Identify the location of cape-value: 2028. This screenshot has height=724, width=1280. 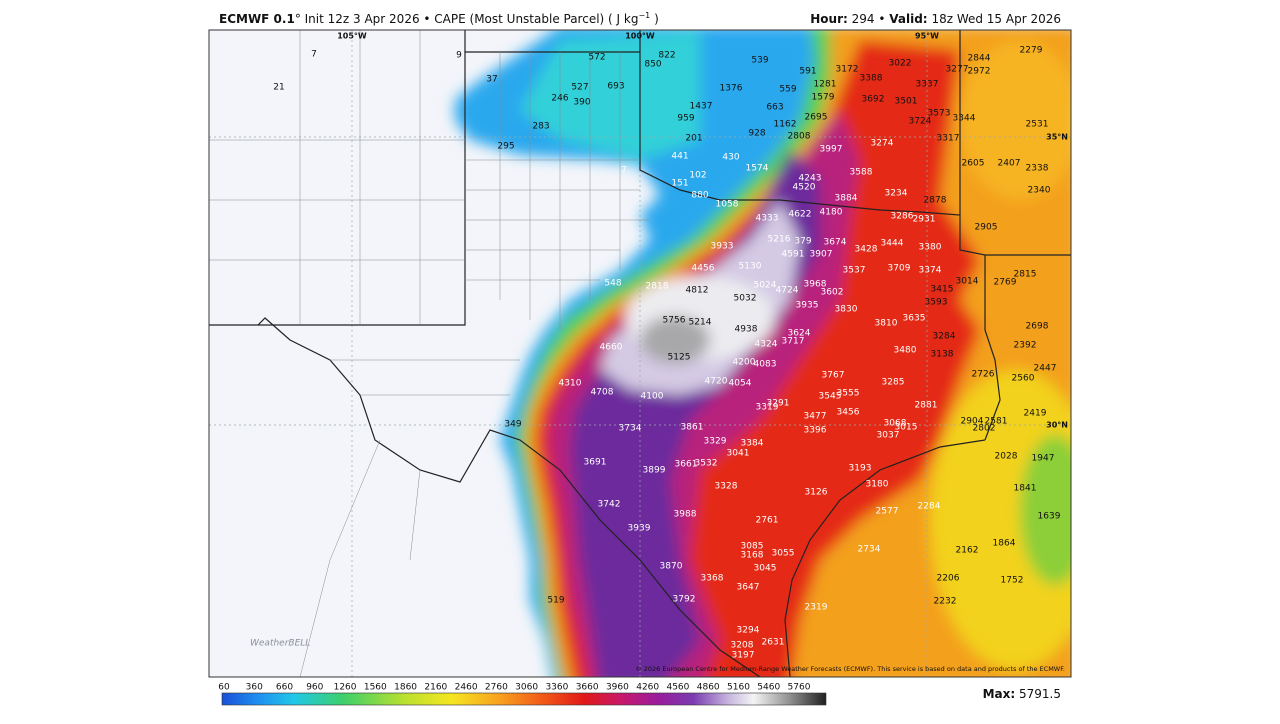
(1006, 457).